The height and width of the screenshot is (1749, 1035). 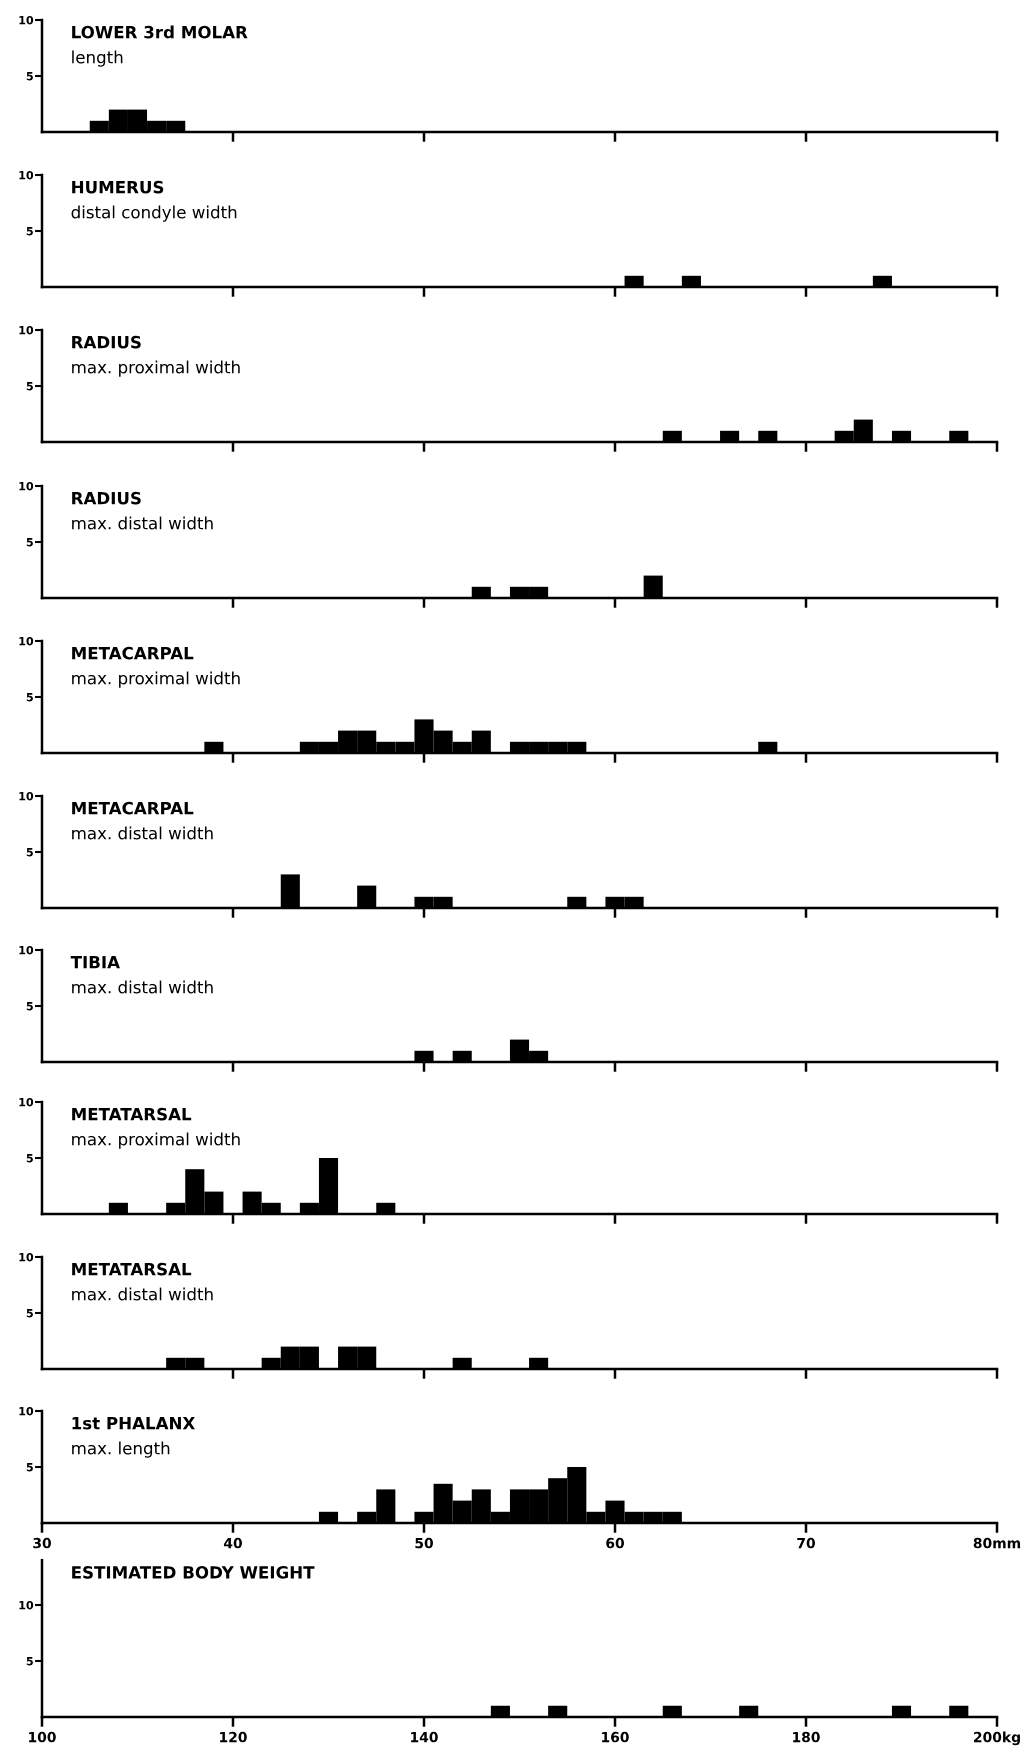 I want to click on x-tick-label: 70, so click(x=806, y=1543).